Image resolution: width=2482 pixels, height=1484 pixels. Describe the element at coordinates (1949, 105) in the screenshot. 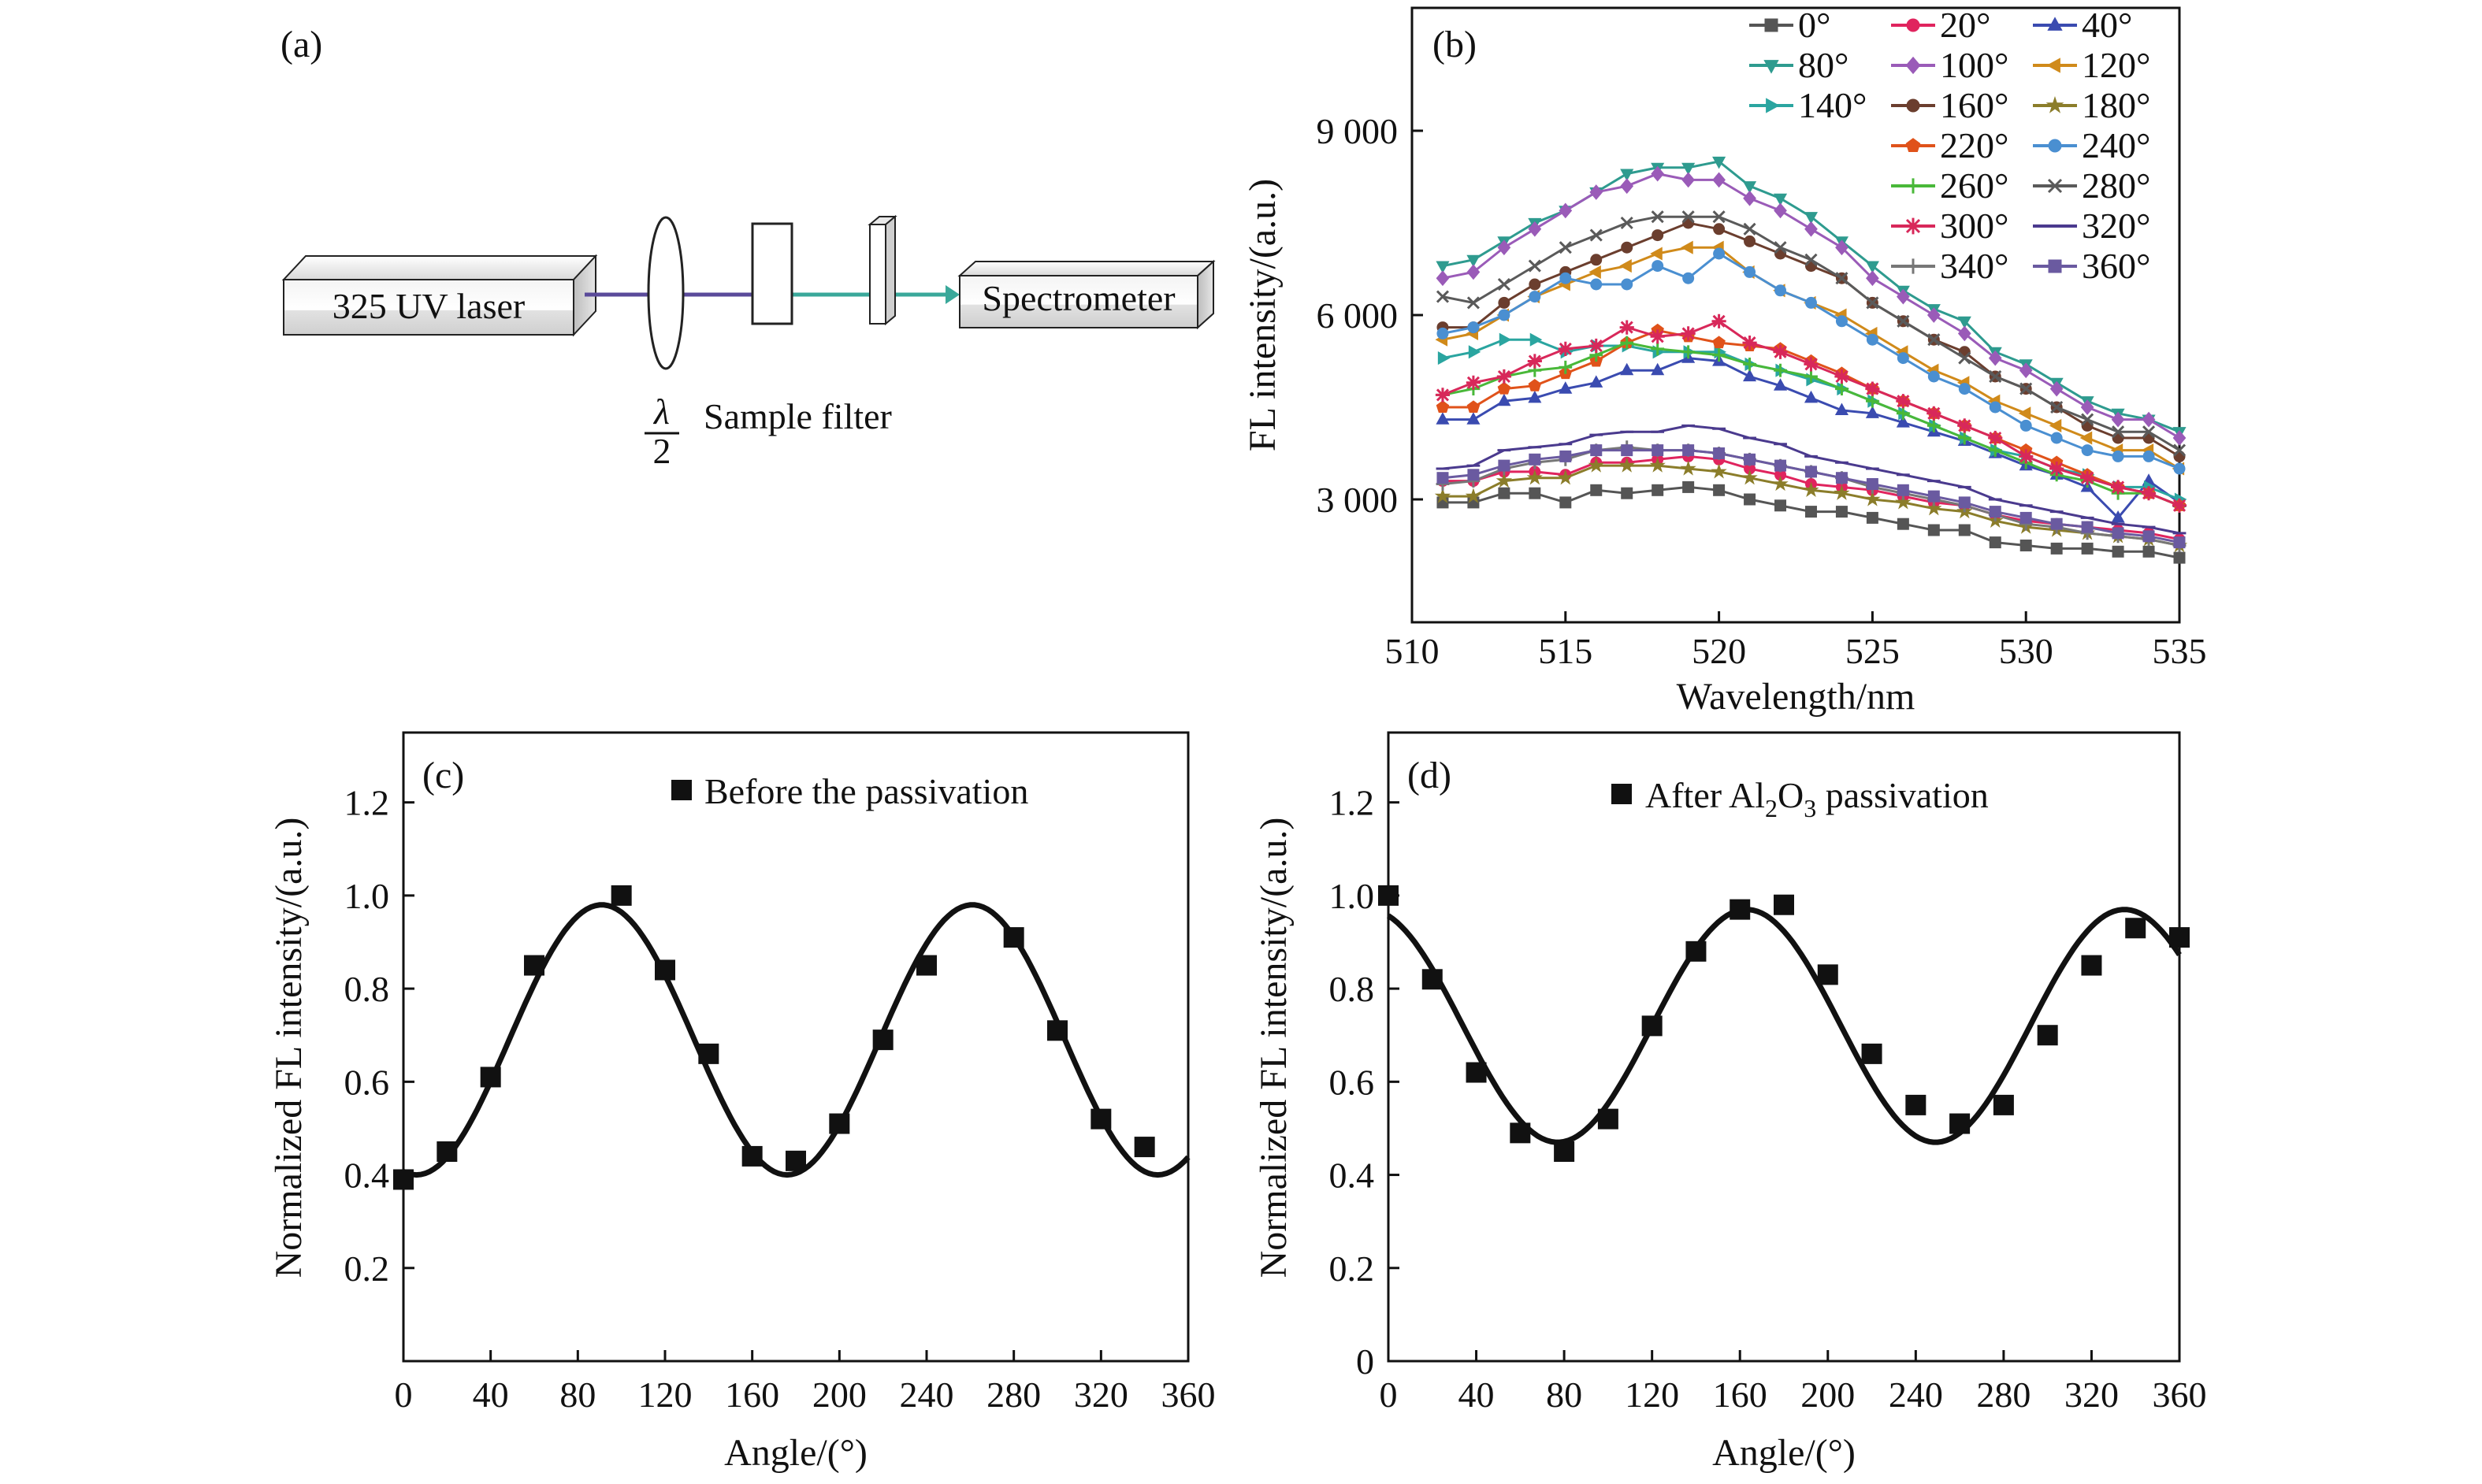

I see `panel-b-legend-entry: 160°` at that location.